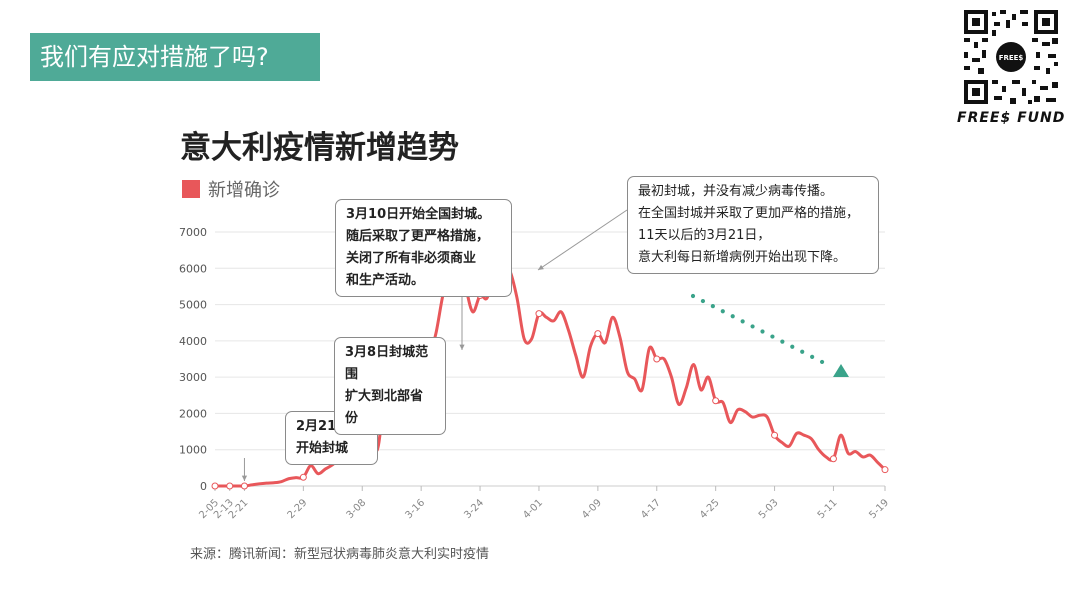 This screenshot has width=1080, height=601. I want to click on chart-title: 意大利疫情新增趋势, so click(319, 148).